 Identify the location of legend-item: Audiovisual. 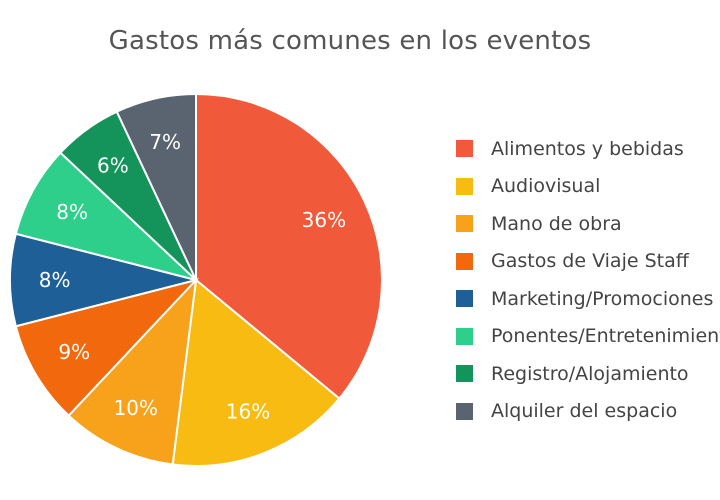
(588, 187).